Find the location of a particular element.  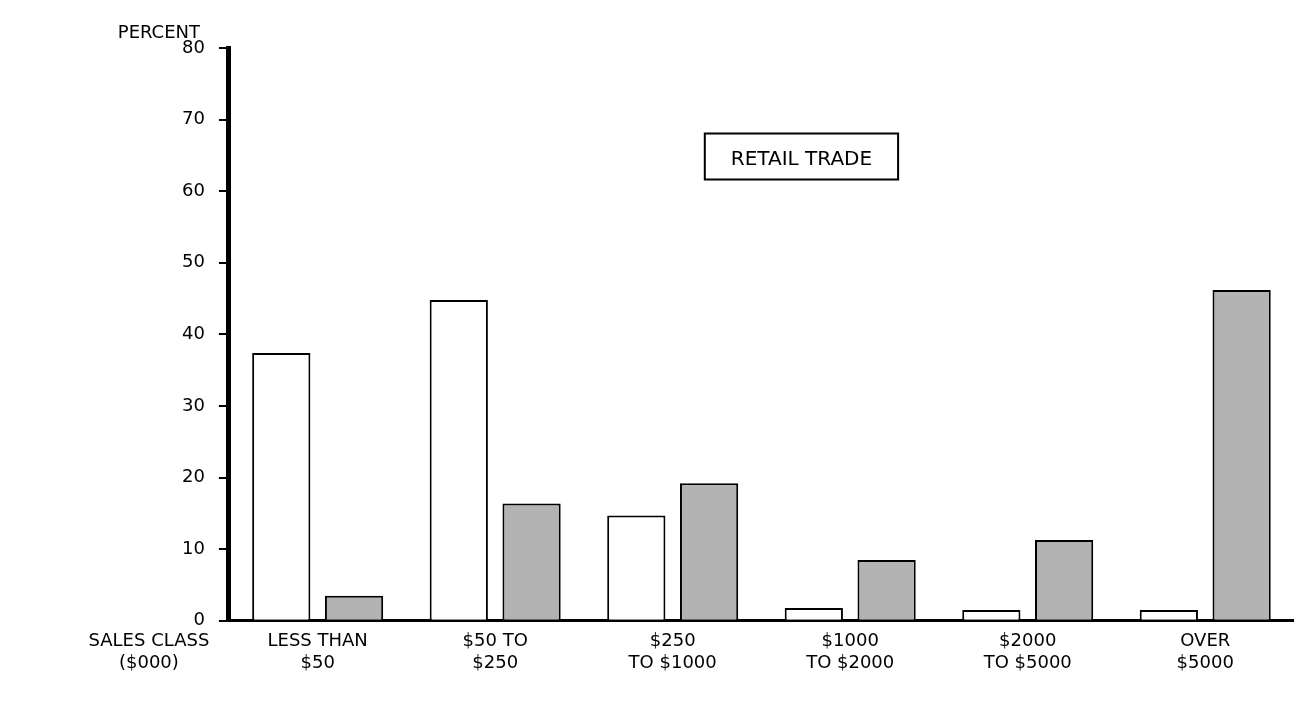

y-tick-label: 70 is located at coordinates (193, 118).